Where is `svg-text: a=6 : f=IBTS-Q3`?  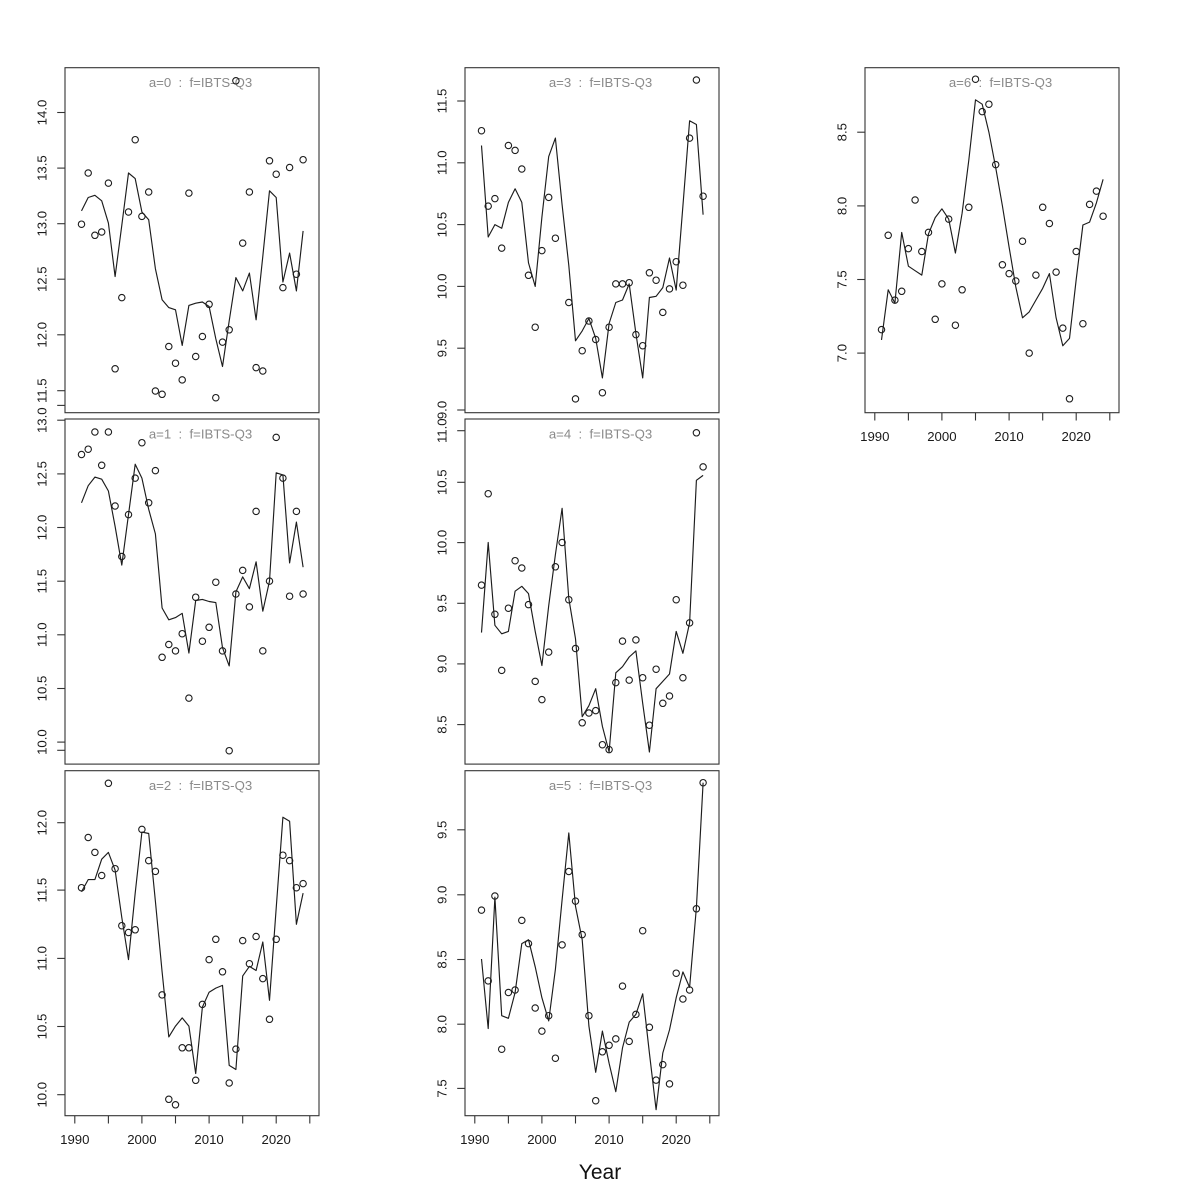
svg-text: a=6 : f=IBTS-Q3 is located at coordinates (1000, 82).